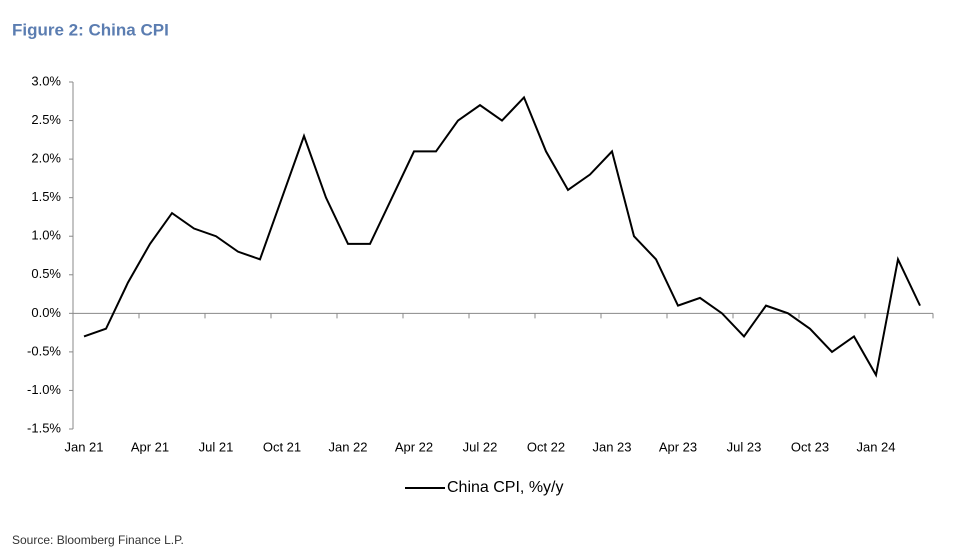  Describe the element at coordinates (46, 235) in the screenshot. I see `y-tick-label: 1.0%` at that location.